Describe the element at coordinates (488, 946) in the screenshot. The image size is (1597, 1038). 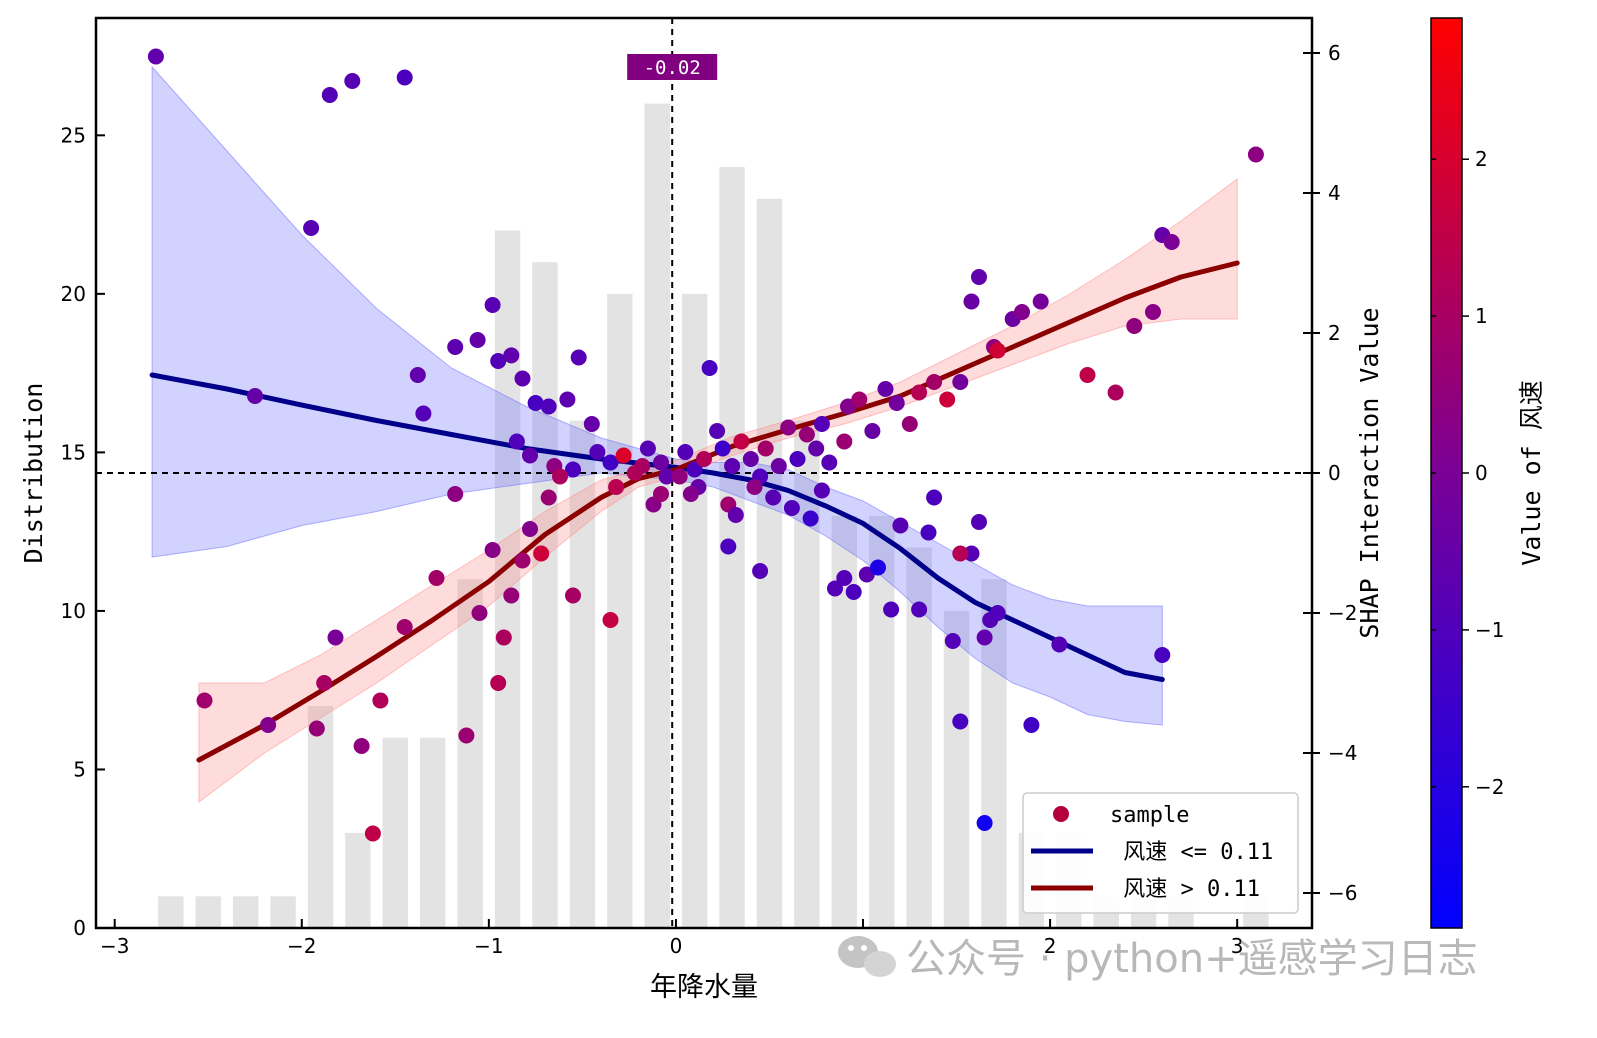
I see `x-tick-label: −1` at that location.